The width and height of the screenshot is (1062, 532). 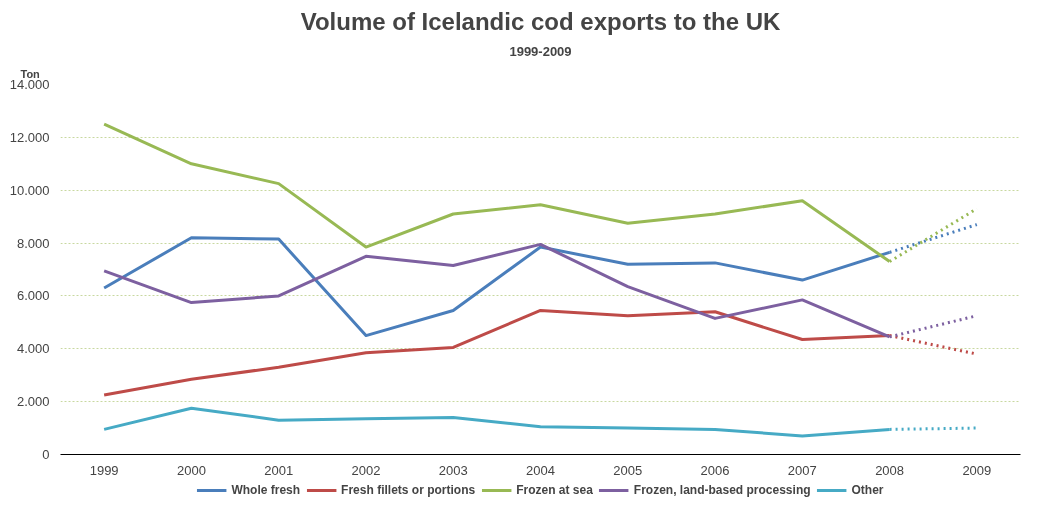 What do you see at coordinates (279, 470) in the screenshot?
I see `x-tick-label: 2001` at bounding box center [279, 470].